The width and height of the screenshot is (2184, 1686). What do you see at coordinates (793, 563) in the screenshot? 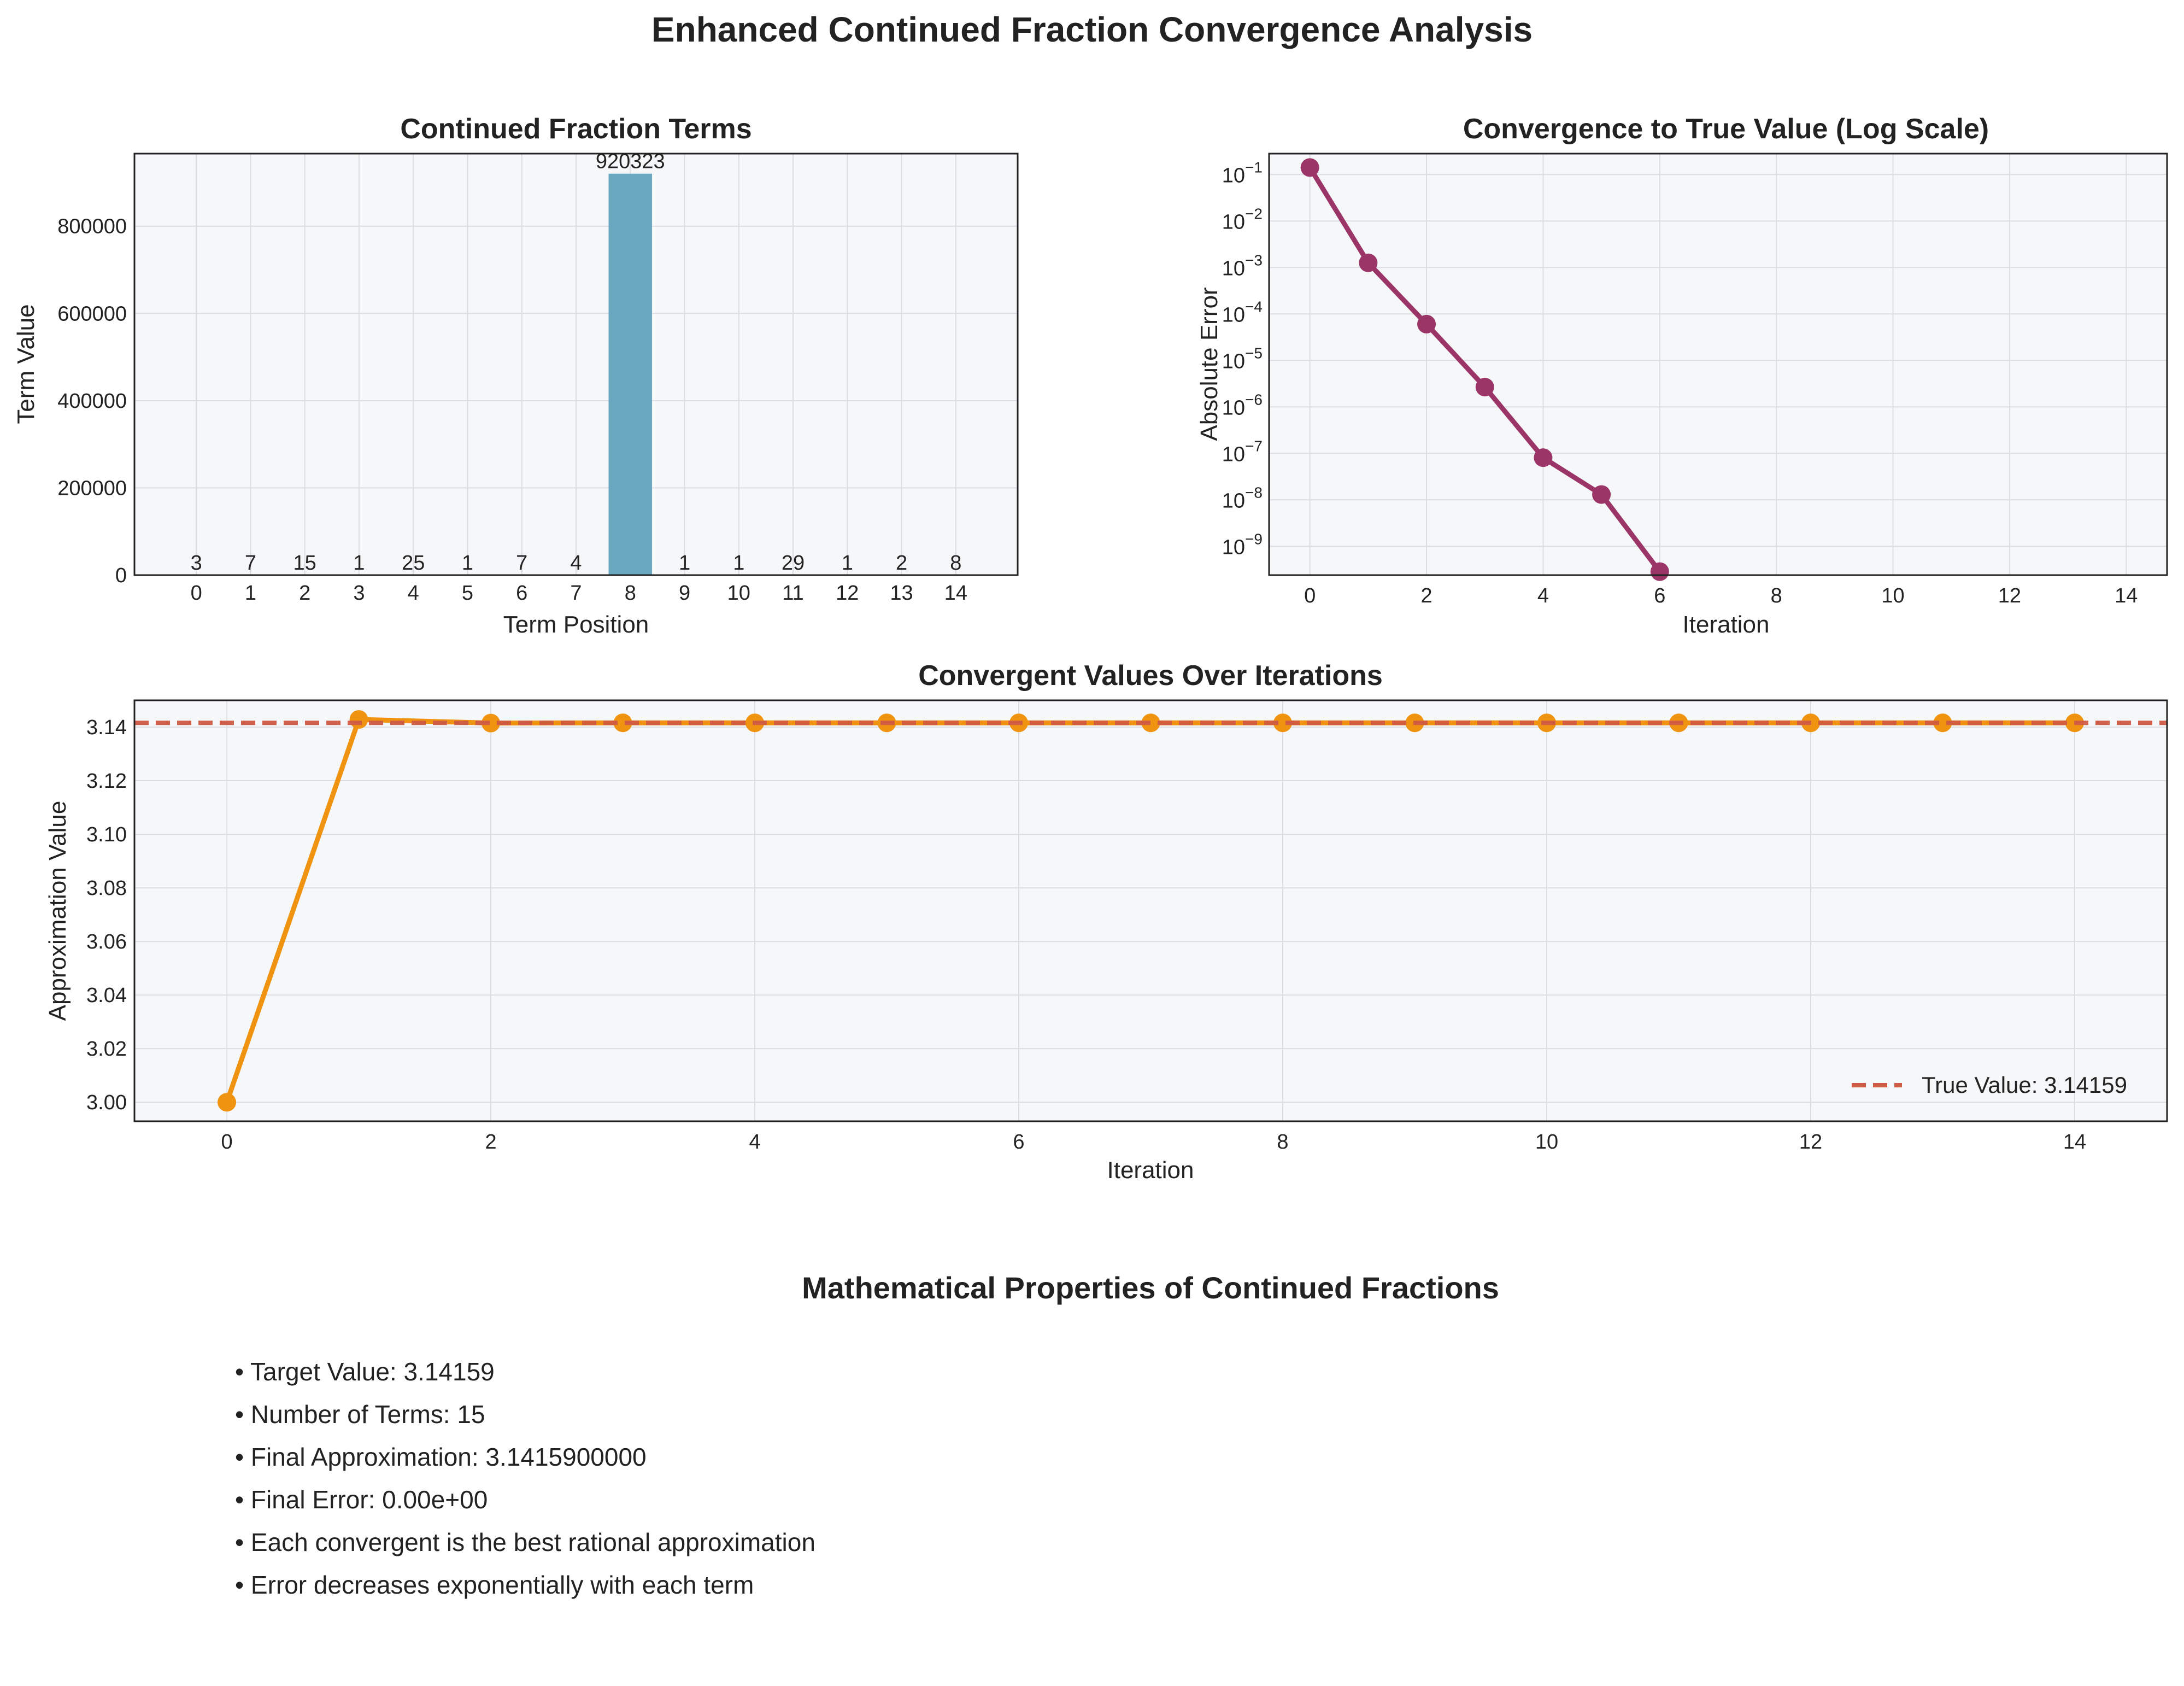
I see `bar-value-label: 29` at bounding box center [793, 563].